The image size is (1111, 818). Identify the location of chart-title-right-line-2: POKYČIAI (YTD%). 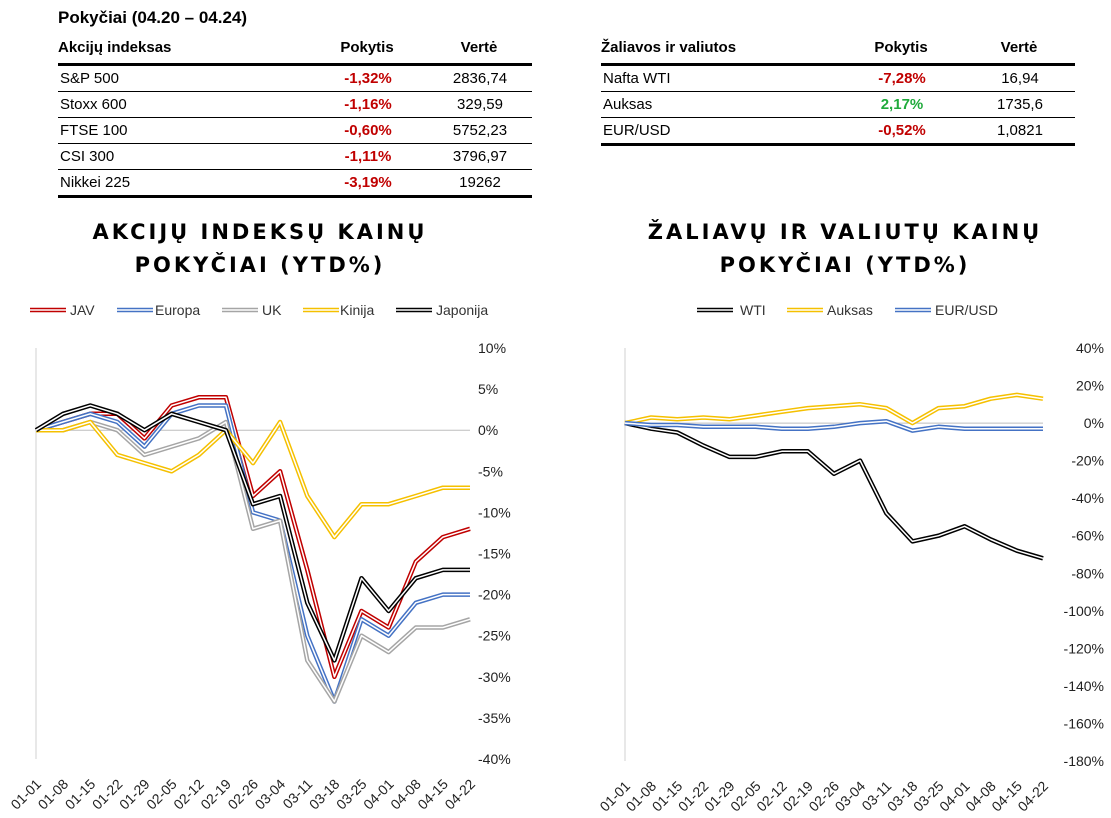
(845, 265).